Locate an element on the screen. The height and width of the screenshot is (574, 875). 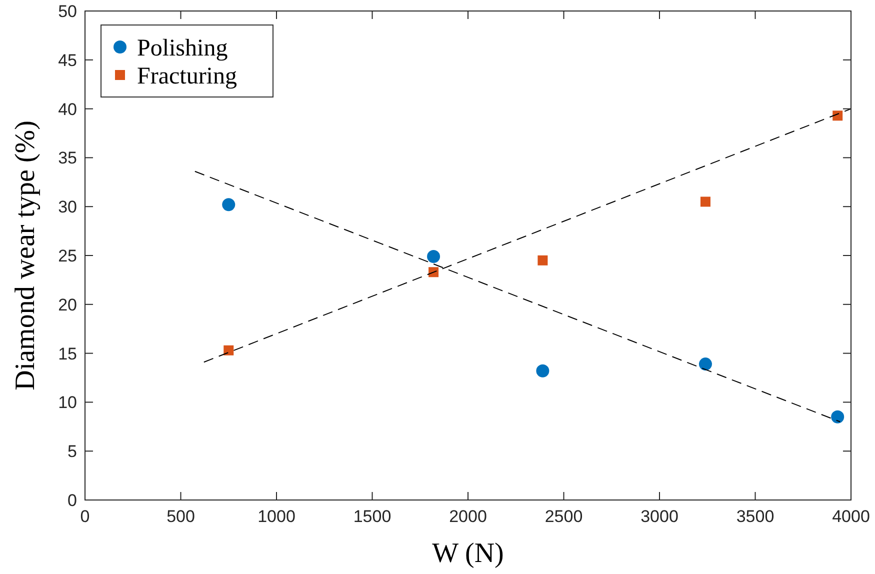
x-tick-label: 3500 is located at coordinates (755, 516).